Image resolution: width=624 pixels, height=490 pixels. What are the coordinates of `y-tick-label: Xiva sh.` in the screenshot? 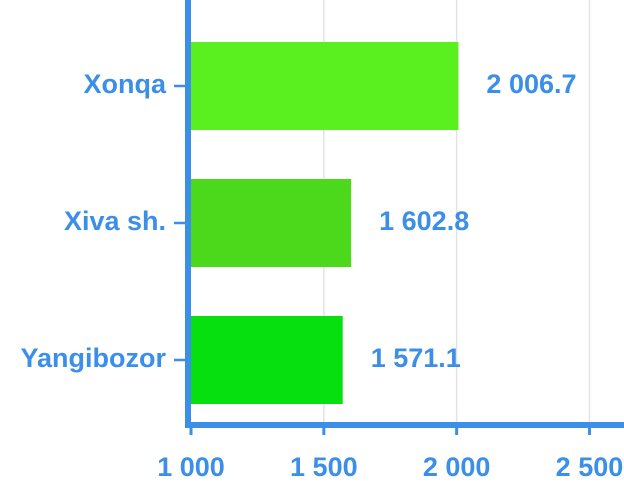 It's located at (115, 221).